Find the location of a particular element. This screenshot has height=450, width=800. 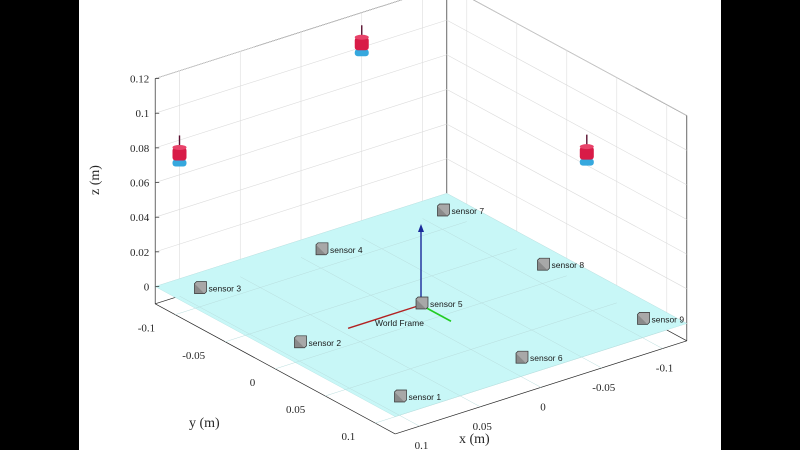

y-tick-label: 0.1 is located at coordinates (348, 437).